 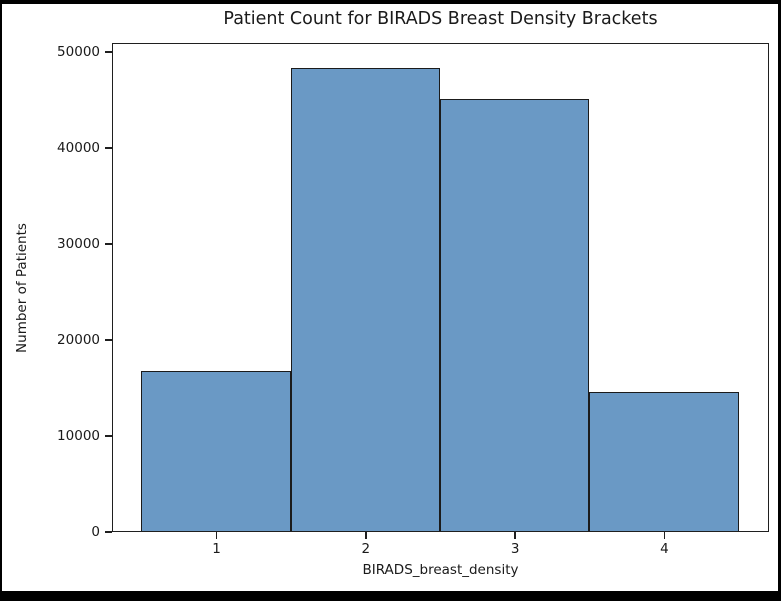 What do you see at coordinates (78, 147) in the screenshot?
I see `y-tick-label: 40000` at bounding box center [78, 147].